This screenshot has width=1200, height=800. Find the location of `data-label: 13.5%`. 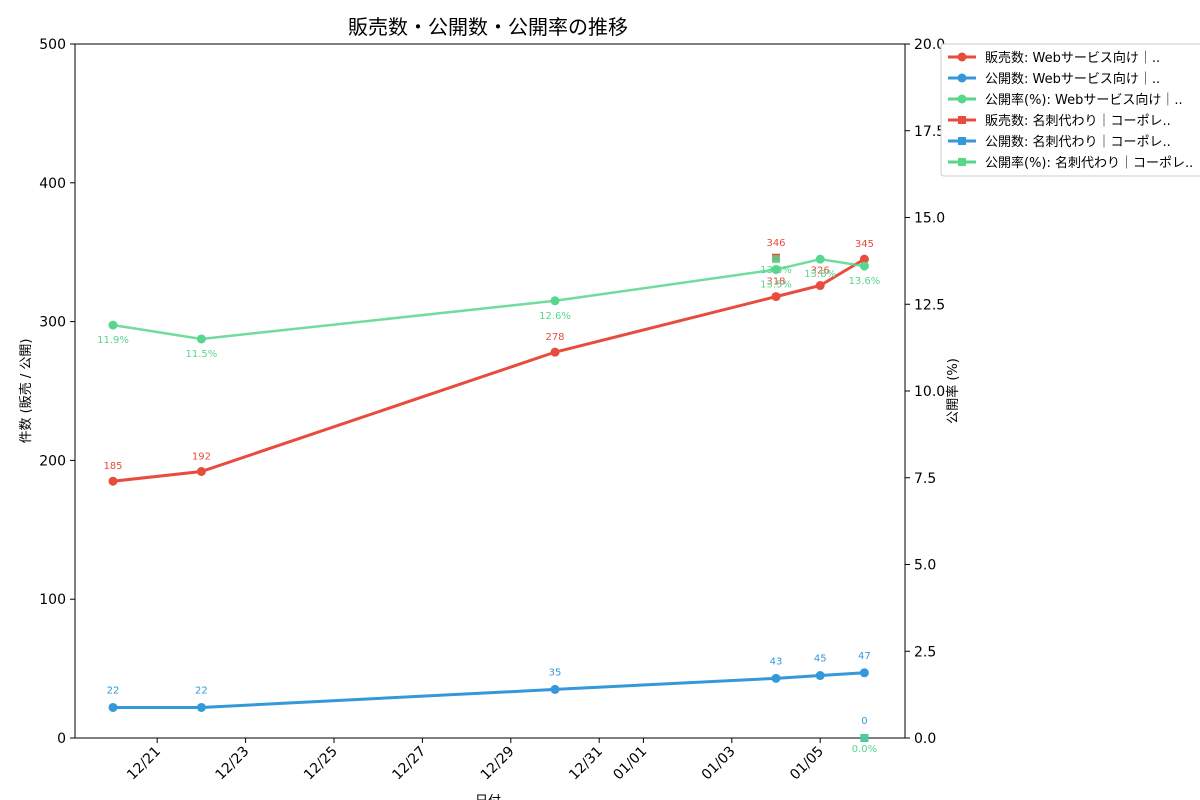

data-label: 13.5% is located at coordinates (776, 285).